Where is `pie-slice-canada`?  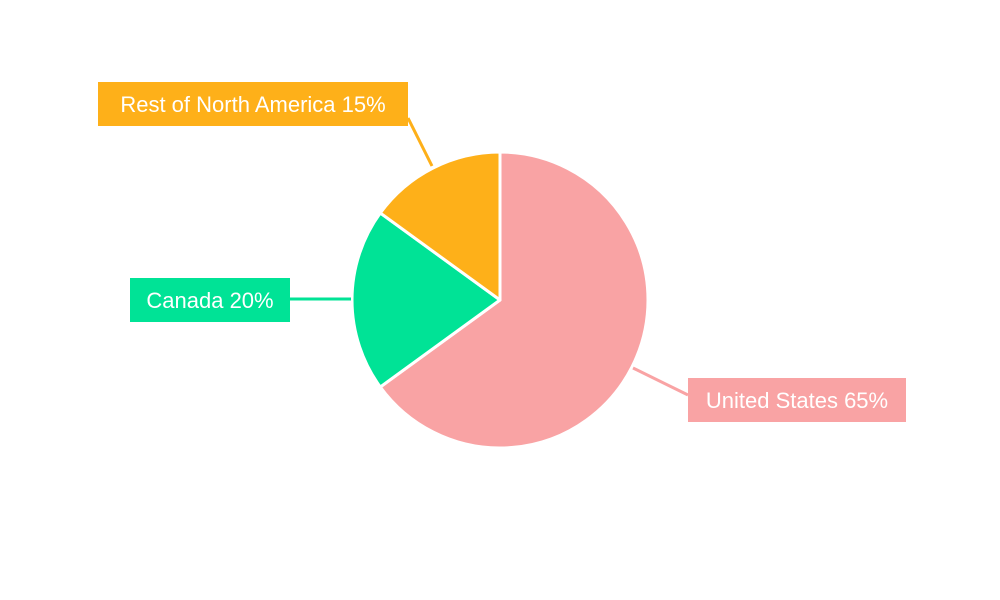 pie-slice-canada is located at coordinates (426, 300).